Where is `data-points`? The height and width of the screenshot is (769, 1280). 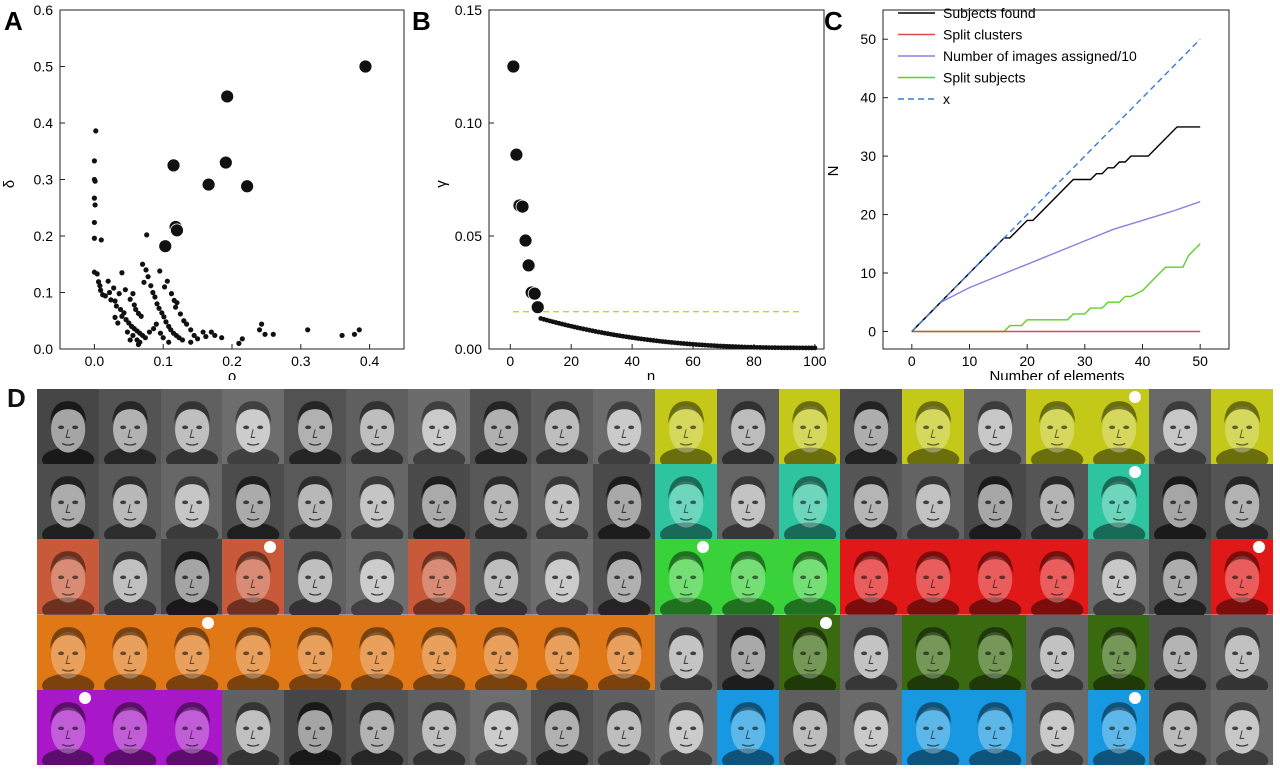
data-points is located at coordinates (662, 205).